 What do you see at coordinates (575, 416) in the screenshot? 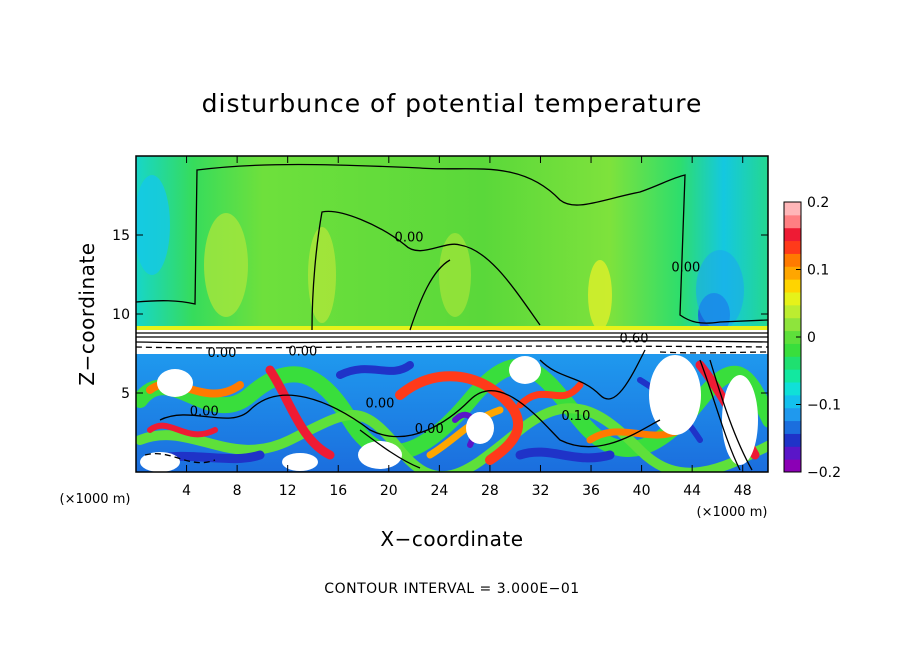
I see `contour-value-label: 0.10` at bounding box center [575, 416].